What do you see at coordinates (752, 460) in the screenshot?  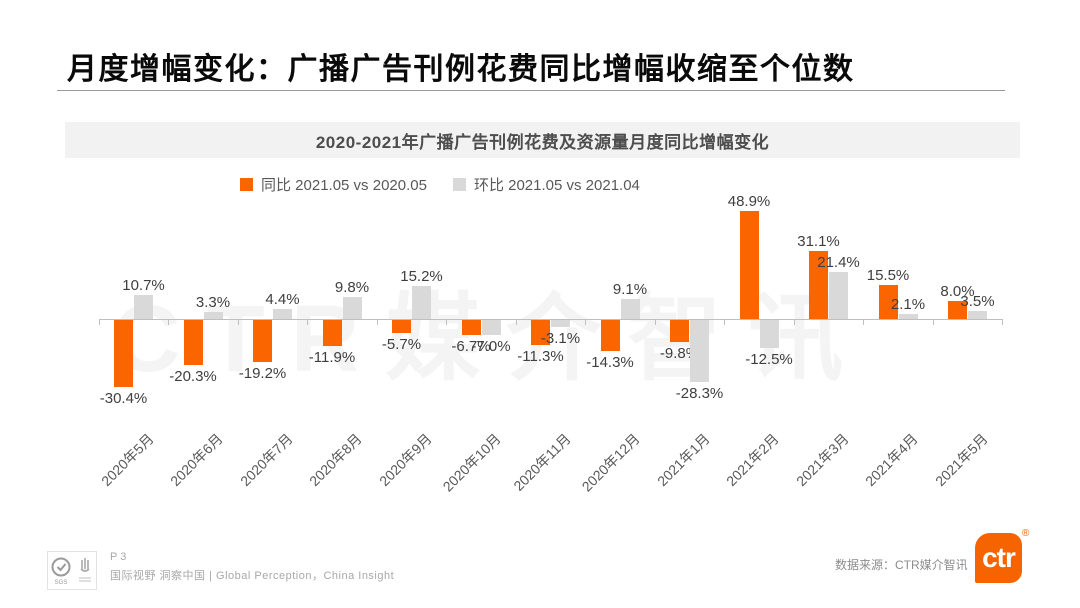 I see `x-axis-label: 2021年2月` at bounding box center [752, 460].